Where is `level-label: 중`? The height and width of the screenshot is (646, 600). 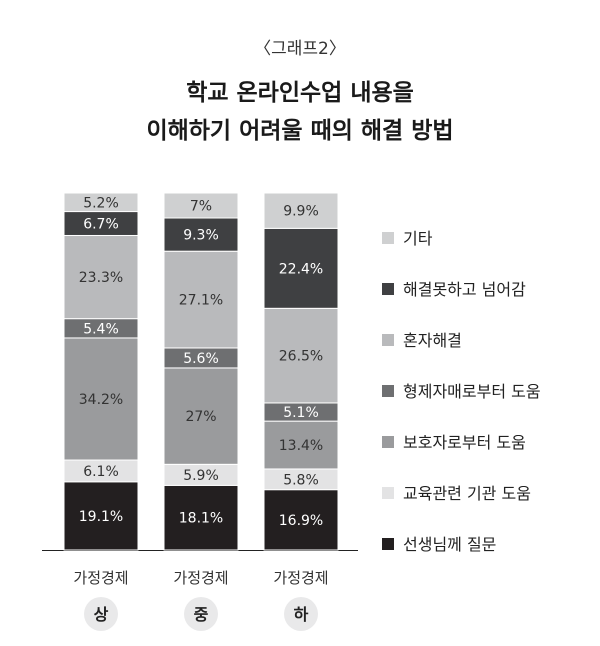
level-label: 중 is located at coordinates (201, 614).